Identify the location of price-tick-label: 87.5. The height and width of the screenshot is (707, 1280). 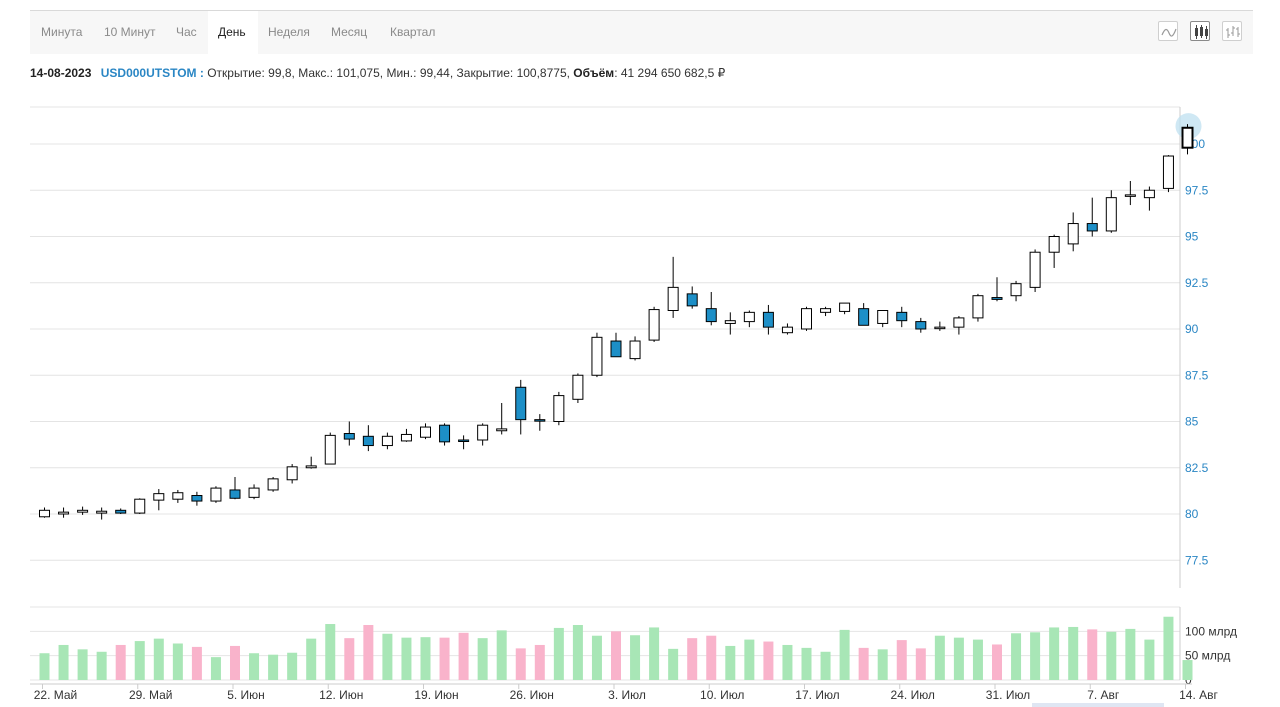
(1197, 375).